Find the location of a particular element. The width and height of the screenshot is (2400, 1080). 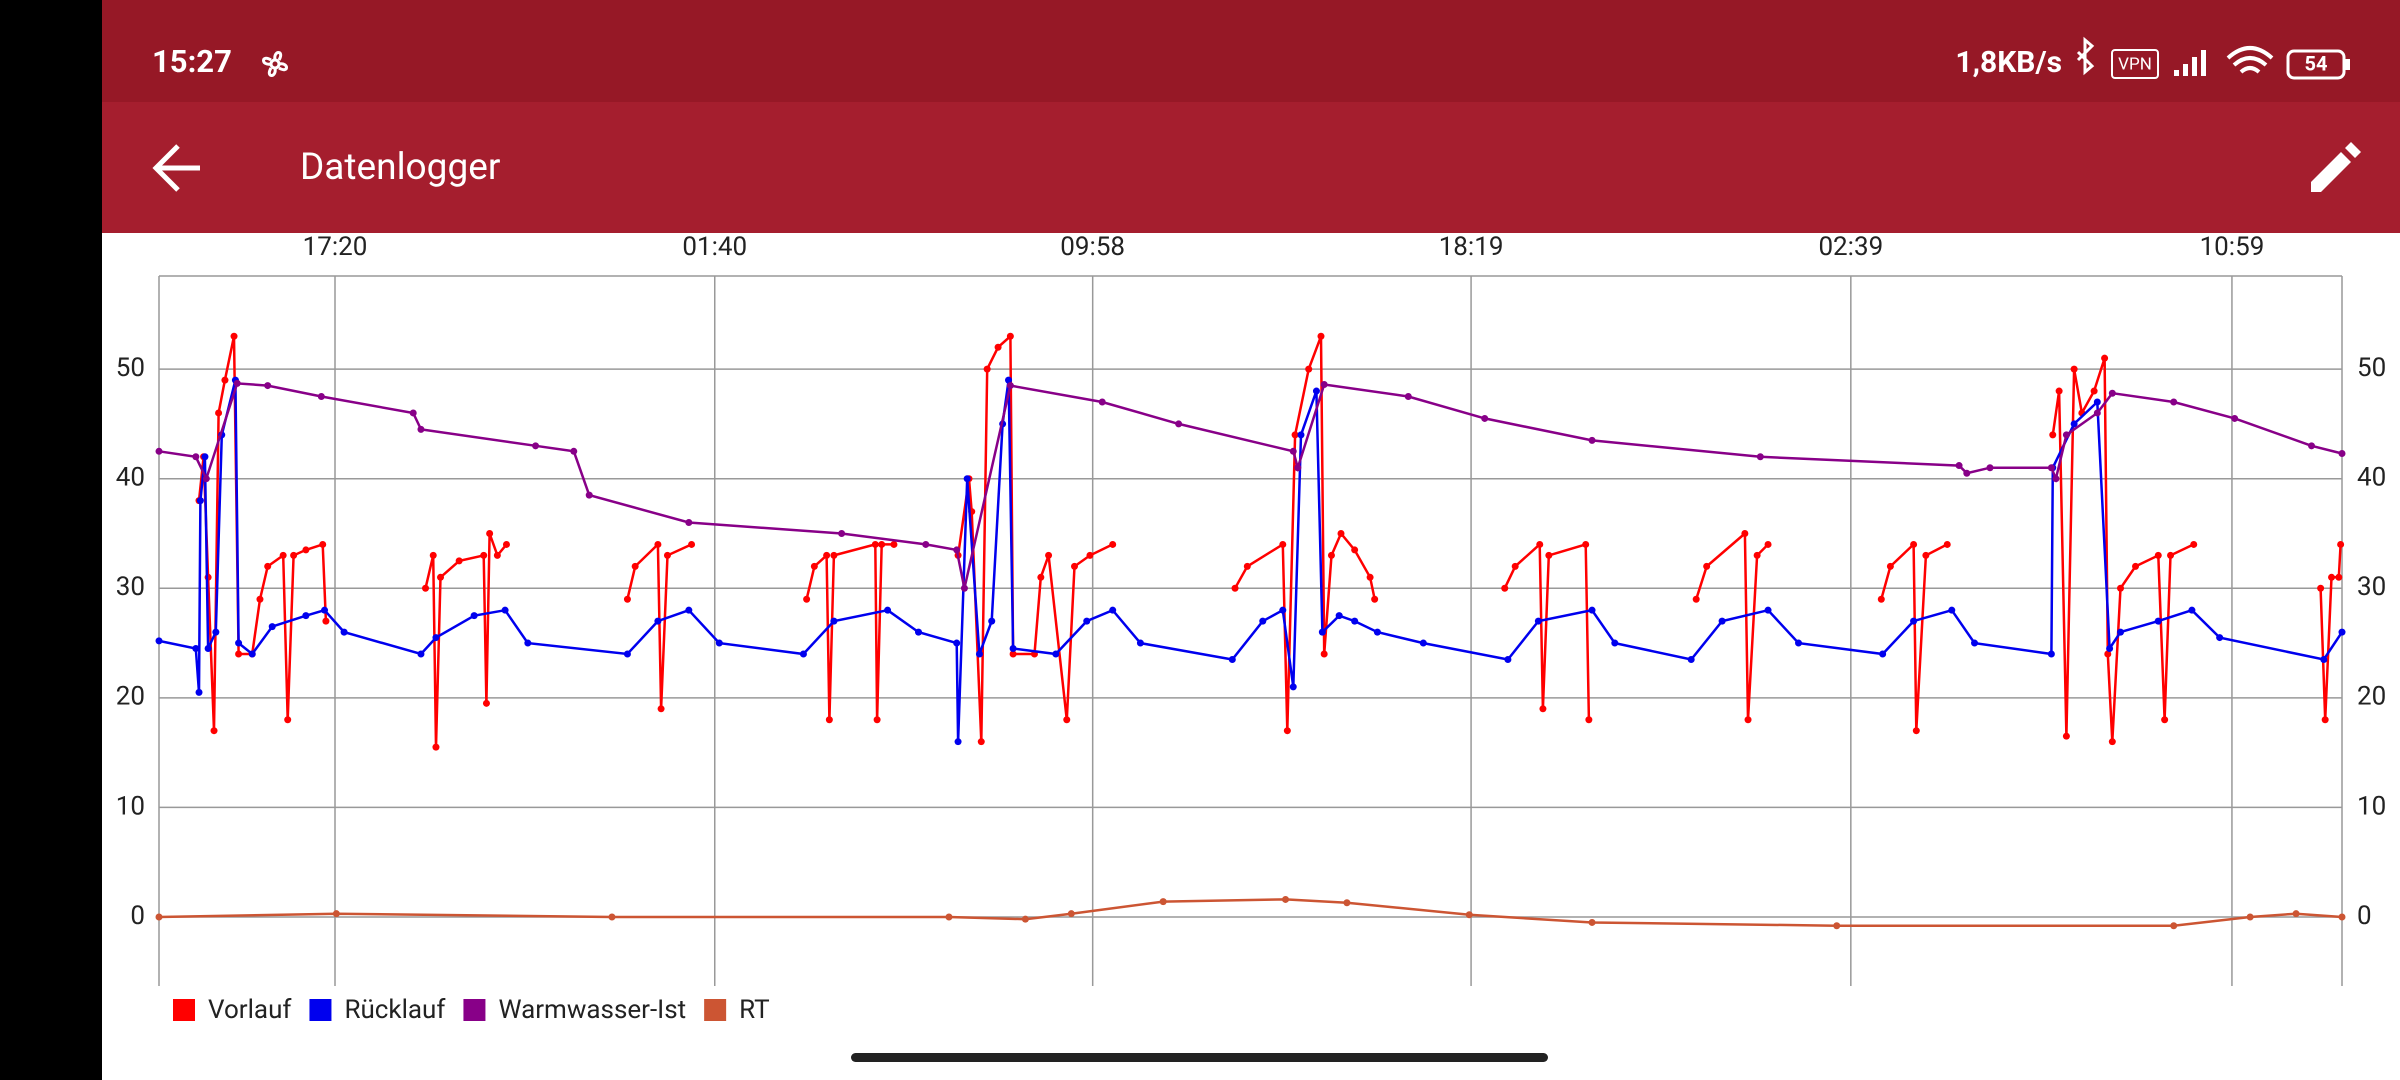

battery-tip is located at coordinates (2347, 64).